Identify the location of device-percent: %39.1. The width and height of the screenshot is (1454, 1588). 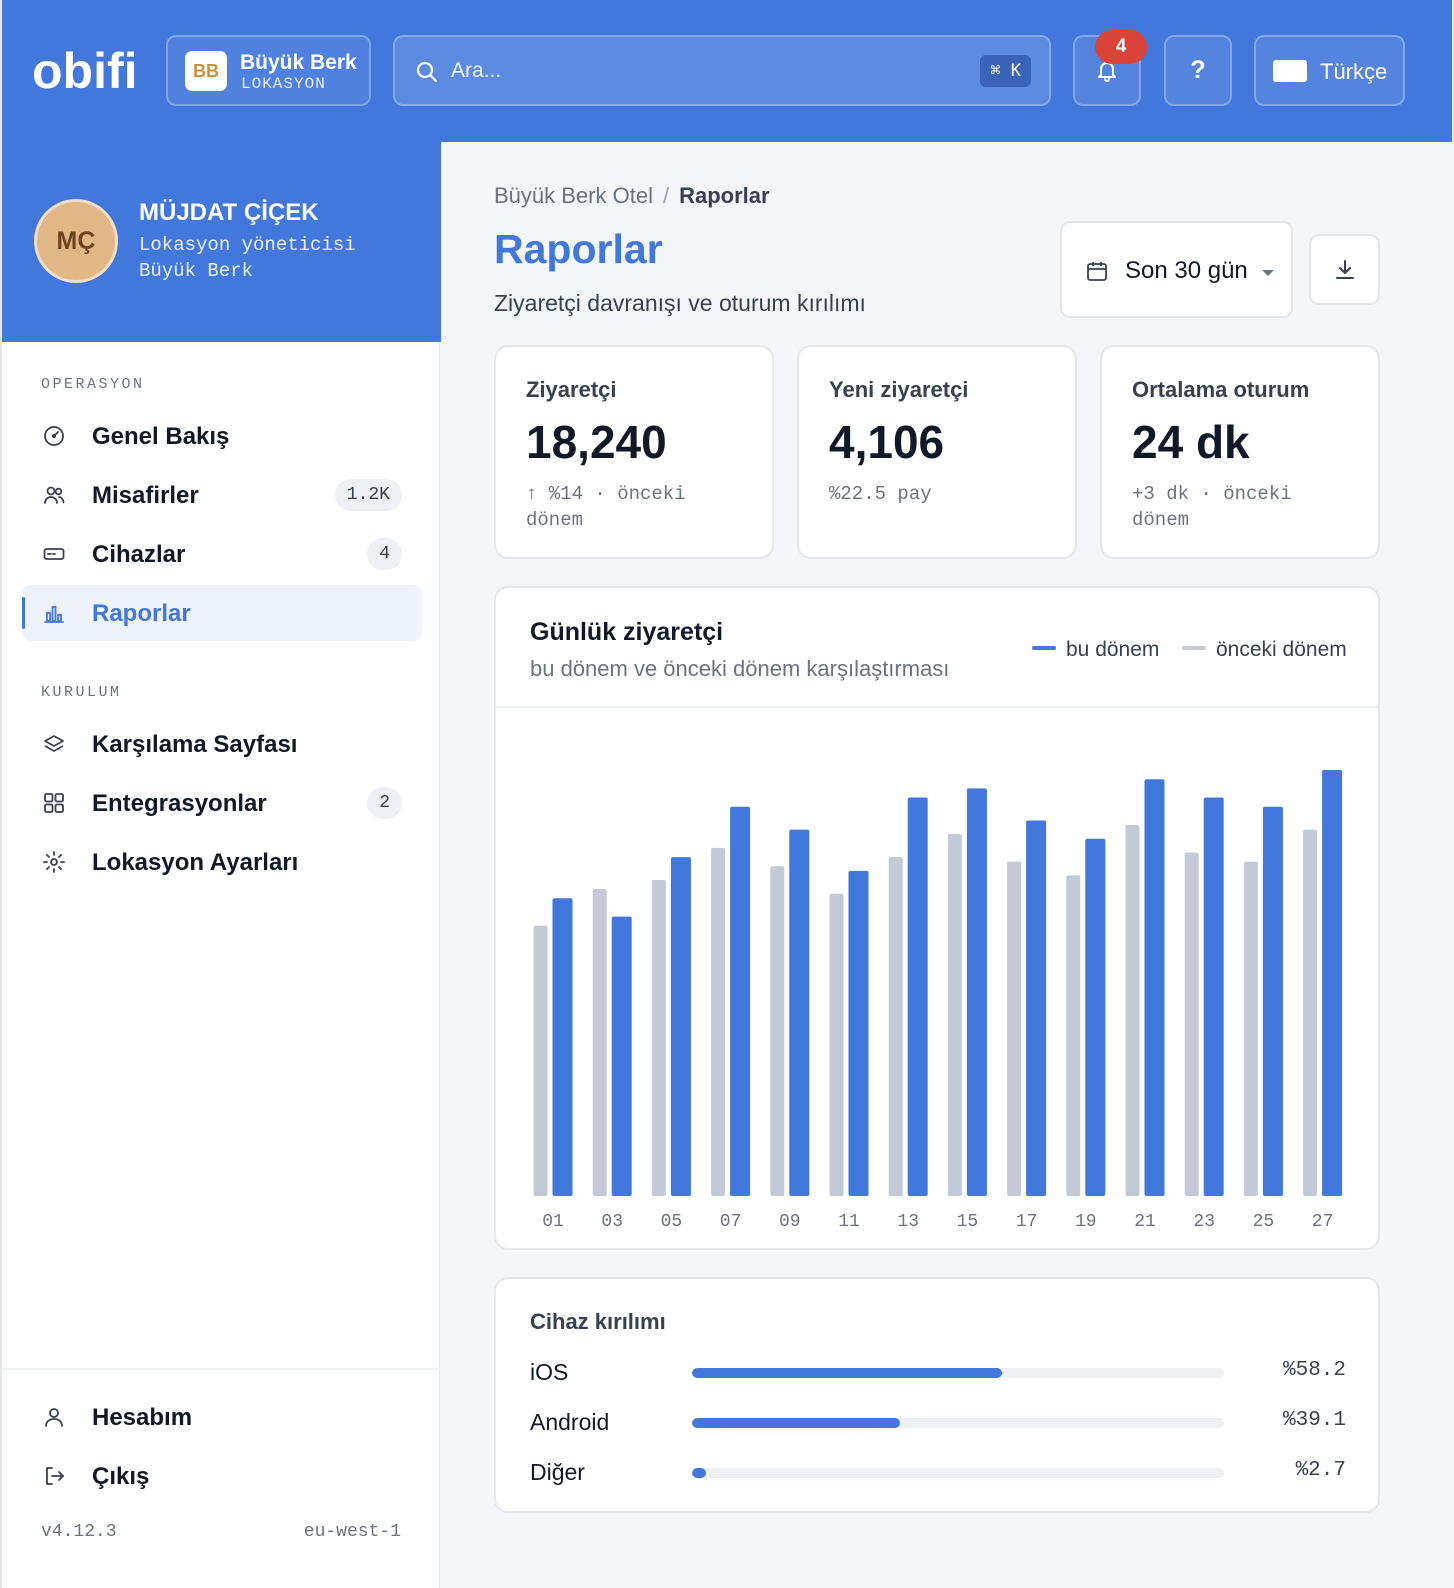
(1314, 1420).